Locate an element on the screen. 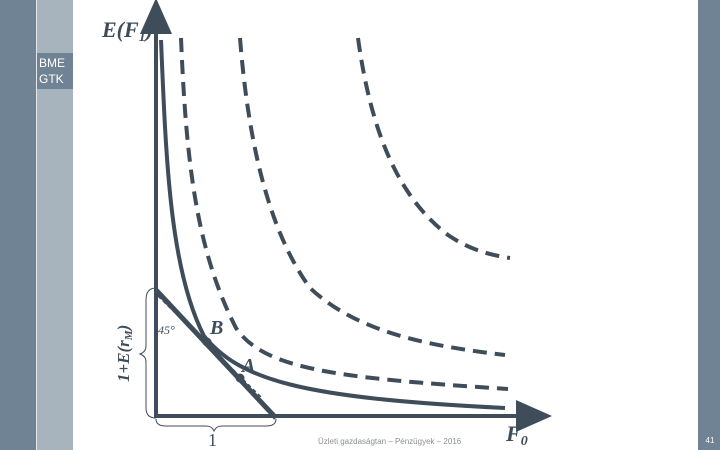  point-a-label: A is located at coordinates (247, 366).